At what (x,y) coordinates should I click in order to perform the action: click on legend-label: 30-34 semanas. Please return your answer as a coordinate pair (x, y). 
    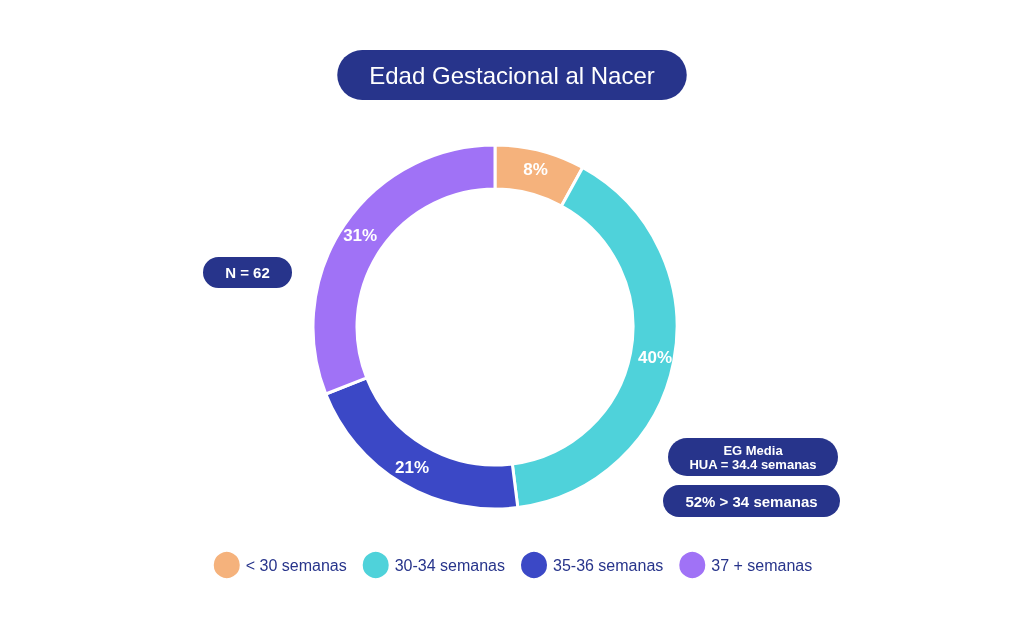
    Looking at the image, I should click on (450, 565).